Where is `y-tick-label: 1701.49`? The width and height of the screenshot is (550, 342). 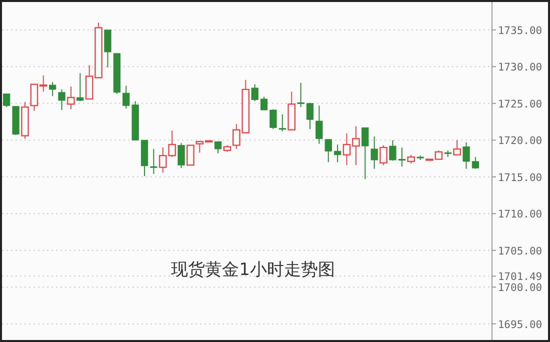 y-tick-label: 1701.49 is located at coordinates (520, 277).